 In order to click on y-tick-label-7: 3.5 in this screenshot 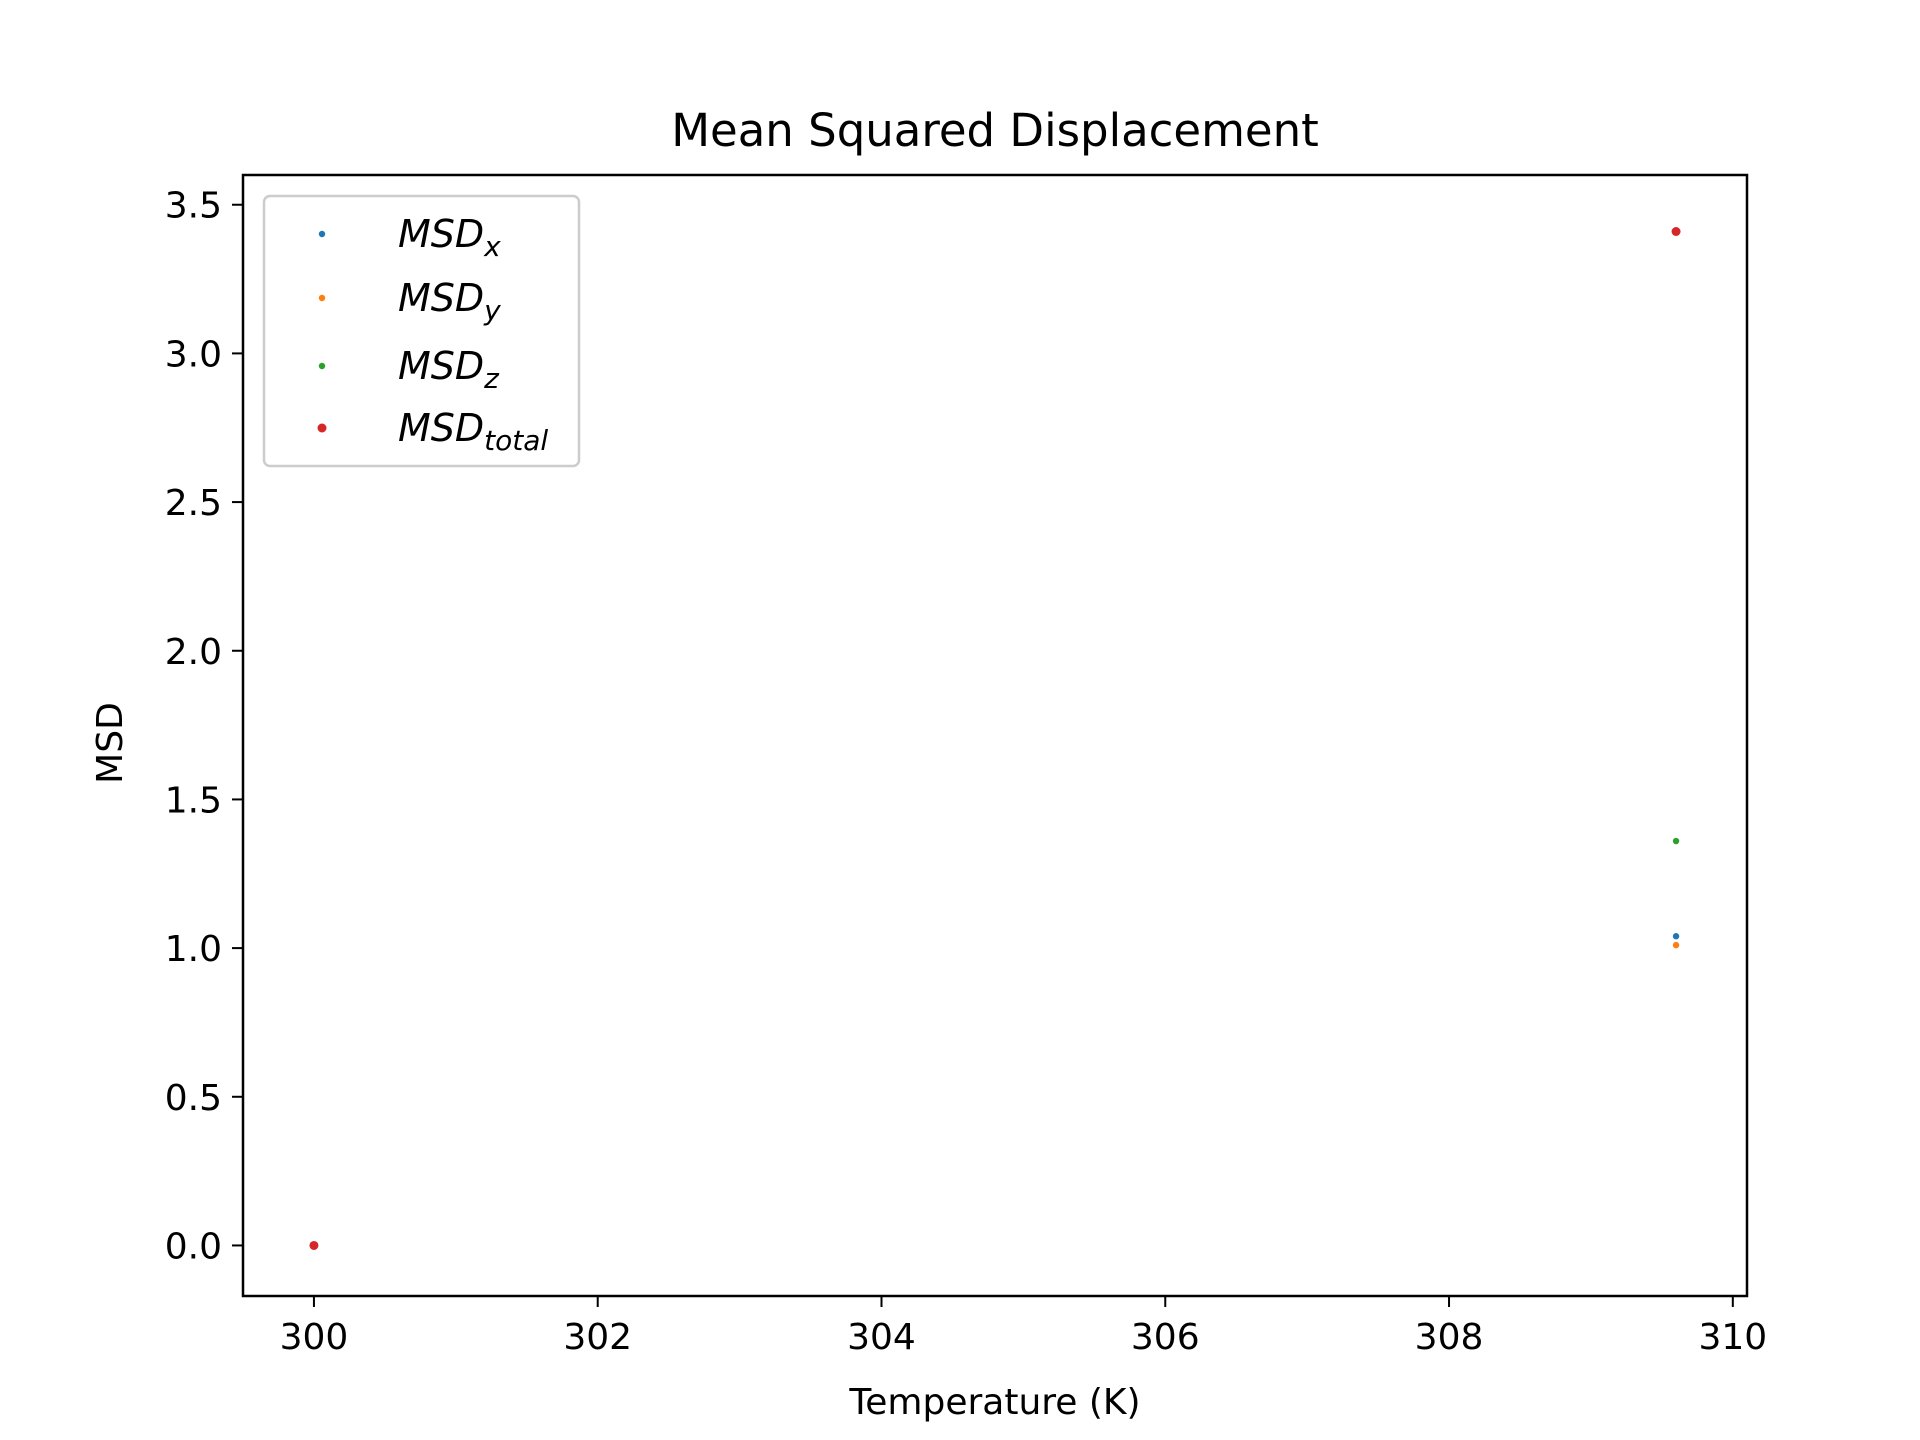, I will do `click(193, 206)`.